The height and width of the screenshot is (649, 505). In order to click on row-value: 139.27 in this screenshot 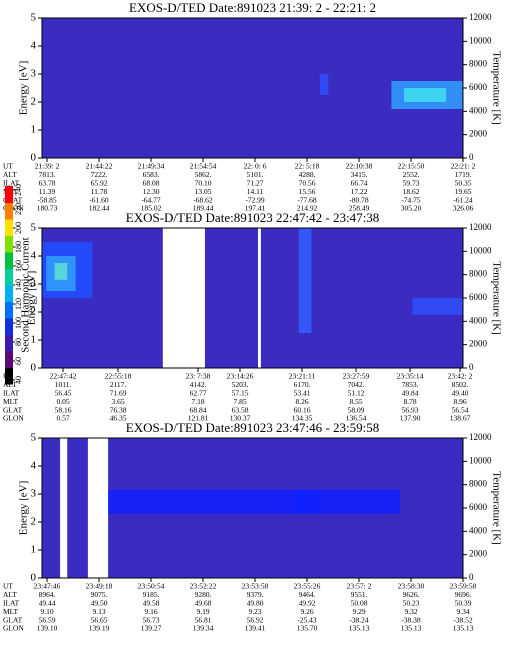, I will do `click(151, 628)`.